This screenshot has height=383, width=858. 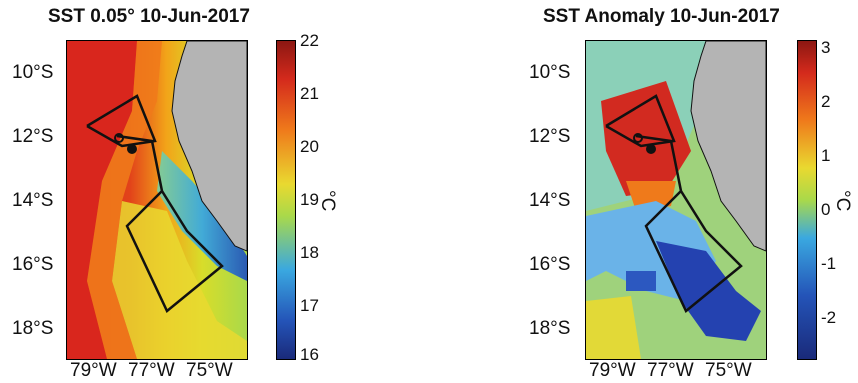 What do you see at coordinates (309, 252) in the screenshot?
I see `colorbar-tick: 18` at bounding box center [309, 252].